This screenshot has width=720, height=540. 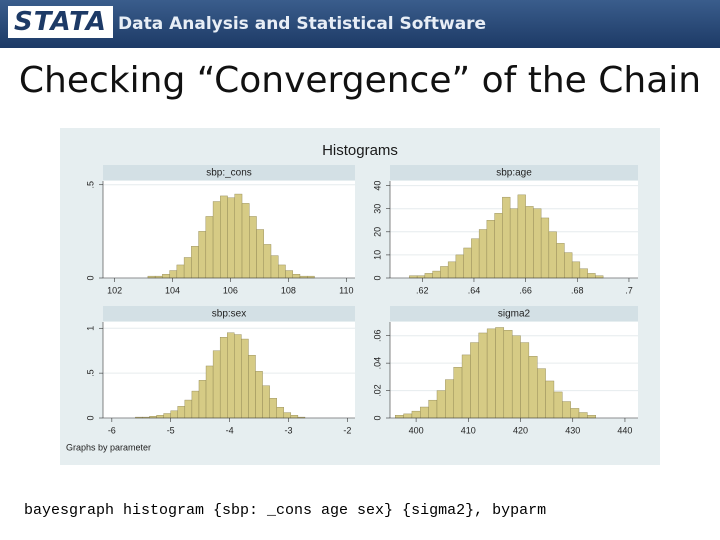 I want to click on x-tick-label: .66, so click(x=525, y=290).